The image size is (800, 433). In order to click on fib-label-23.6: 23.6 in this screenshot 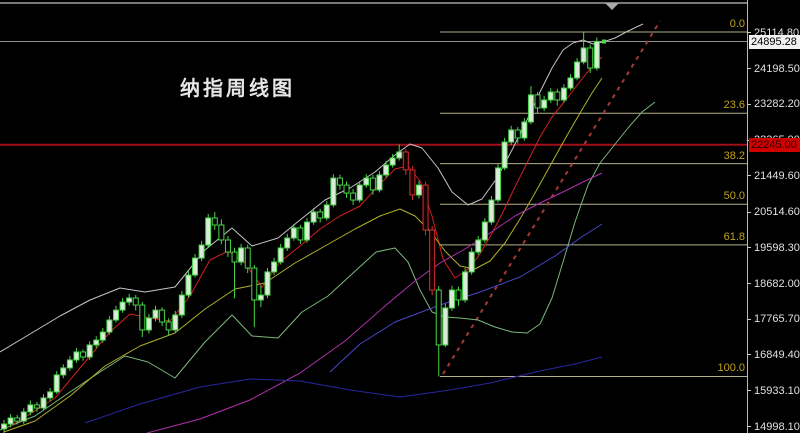, I will do `click(734, 105)`.